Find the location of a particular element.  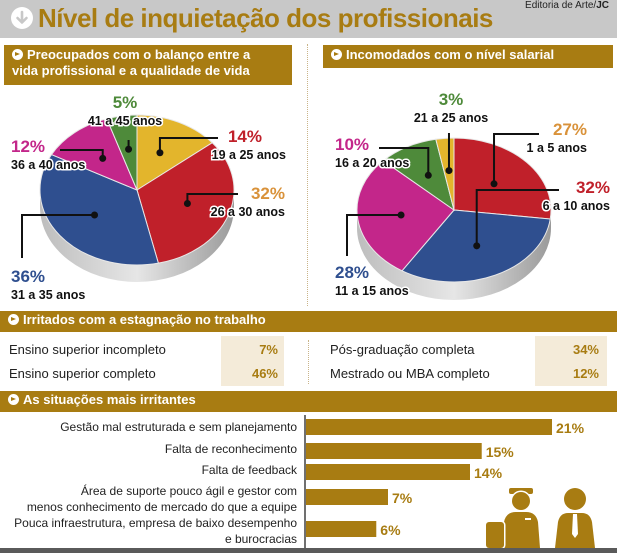

table-row-label: Pós-graduação completa is located at coordinates (402, 349).